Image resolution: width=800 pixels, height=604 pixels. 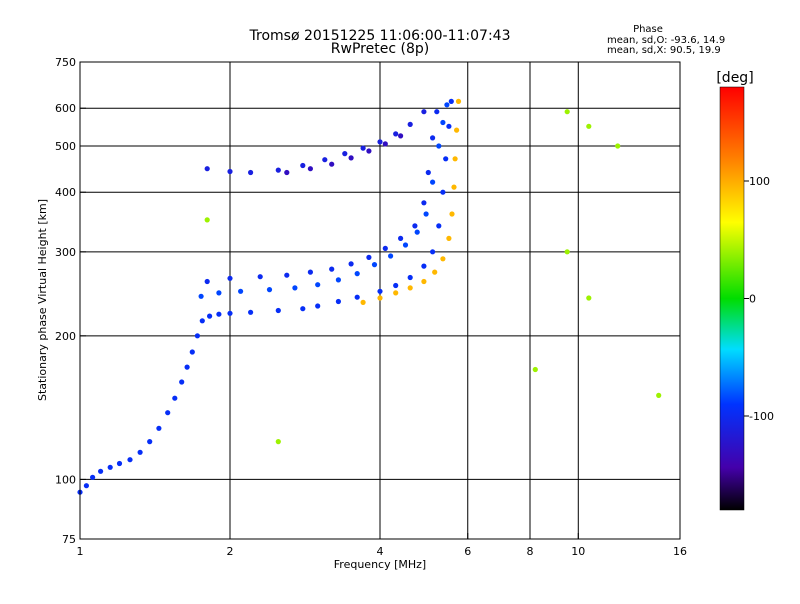 What do you see at coordinates (65, 252) in the screenshot?
I see `y-tick-label: 300` at bounding box center [65, 252].